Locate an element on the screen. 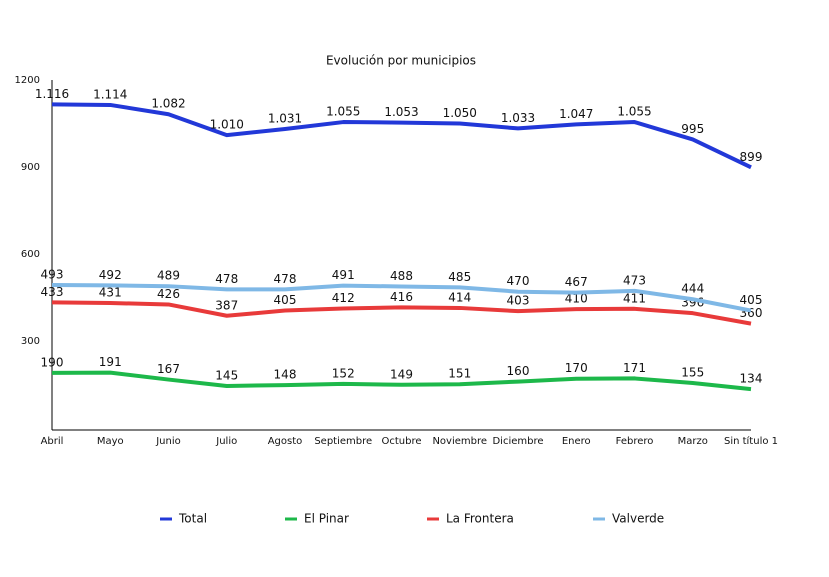 This screenshot has height=577, width=829. data-label: 1.116 is located at coordinates (52, 94).